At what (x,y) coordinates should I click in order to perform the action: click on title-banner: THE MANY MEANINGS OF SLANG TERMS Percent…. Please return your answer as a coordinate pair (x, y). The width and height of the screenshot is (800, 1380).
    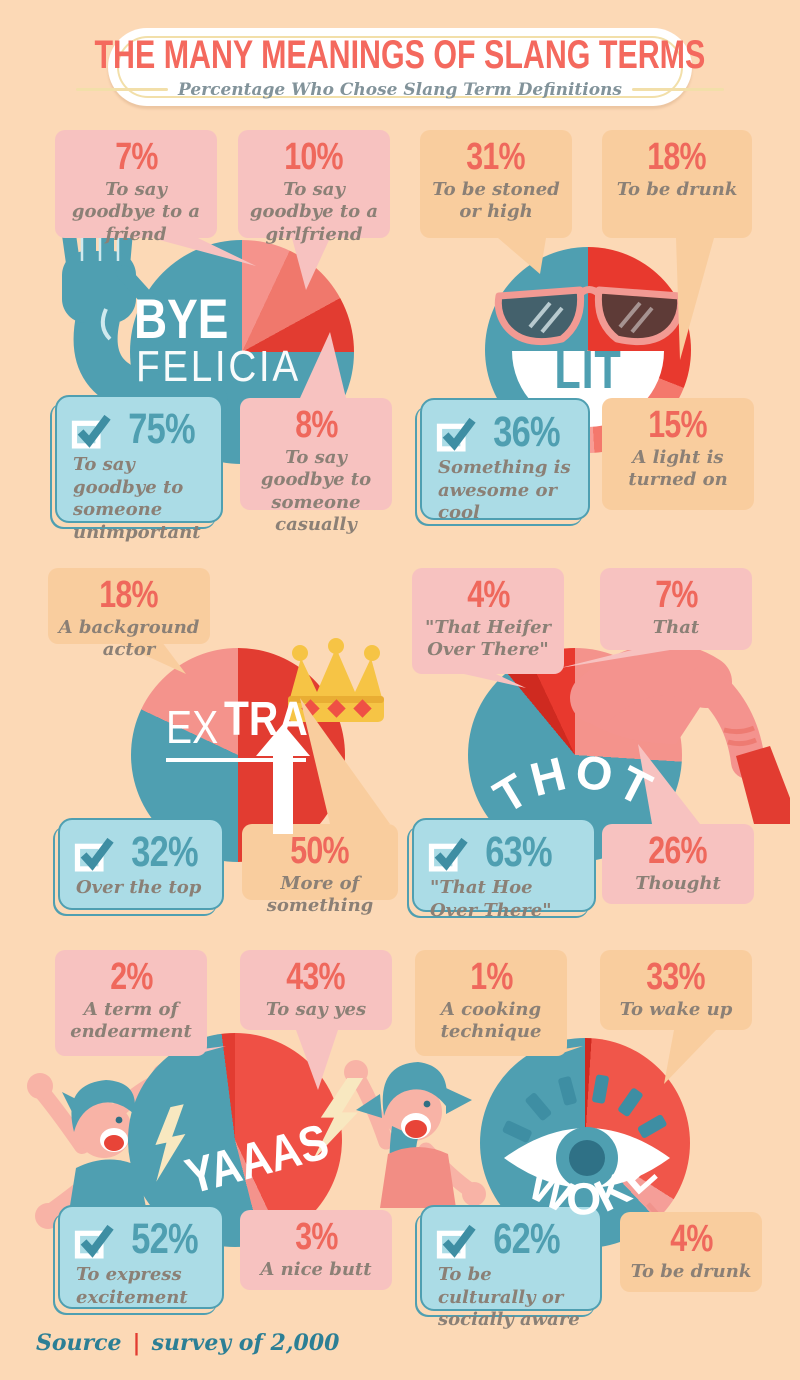
    Looking at the image, I should click on (400, 67).